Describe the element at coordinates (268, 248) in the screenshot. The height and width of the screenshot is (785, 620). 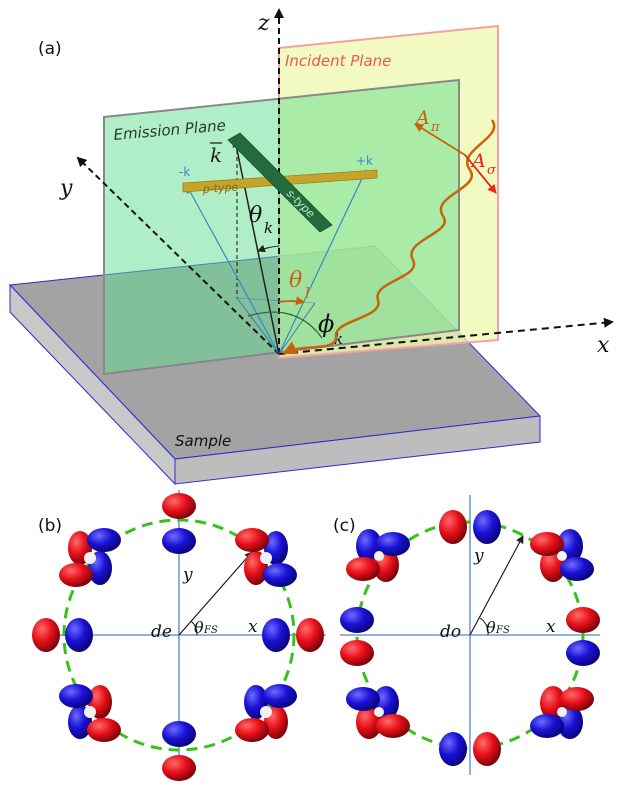
I see `theta-k-arc` at that location.